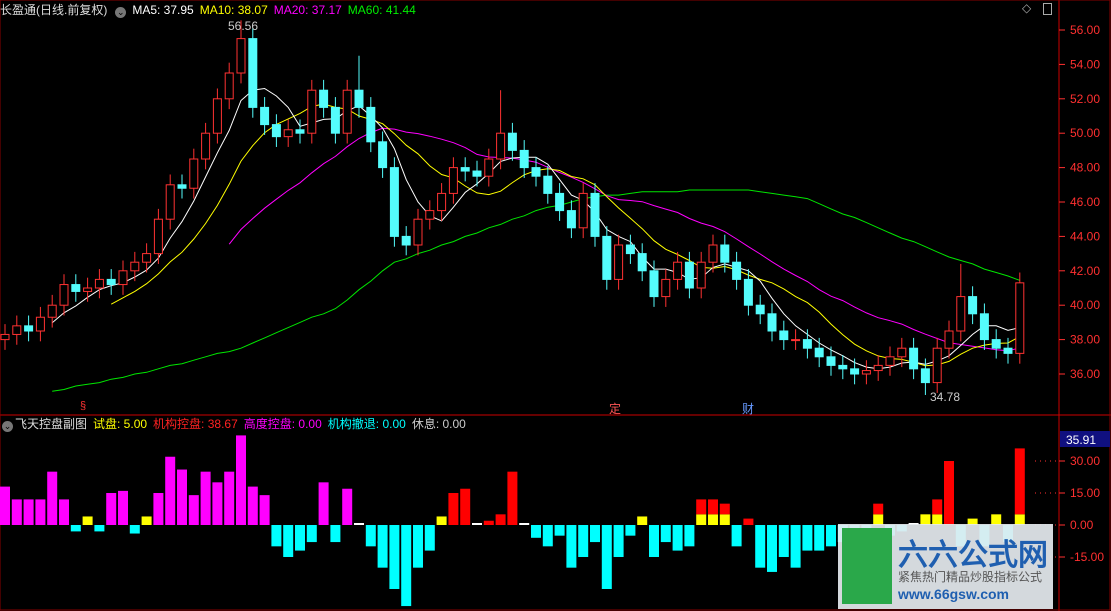  What do you see at coordinates (1085, 493) in the screenshot?
I see `sub-y-tick-label: 15.00` at bounding box center [1085, 493].